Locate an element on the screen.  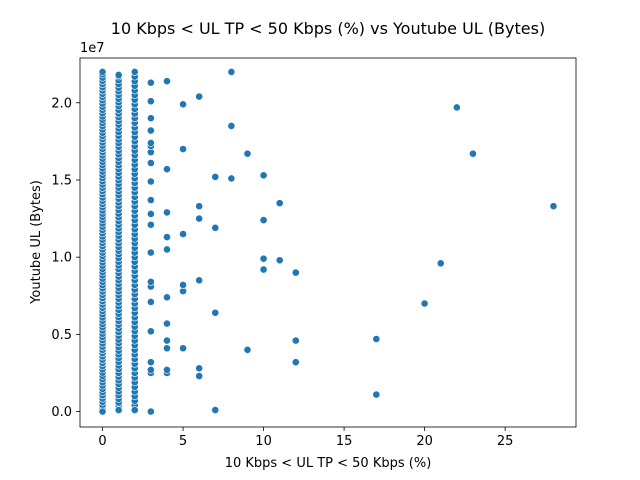
x-tick-label: 25 is located at coordinates (505, 441).